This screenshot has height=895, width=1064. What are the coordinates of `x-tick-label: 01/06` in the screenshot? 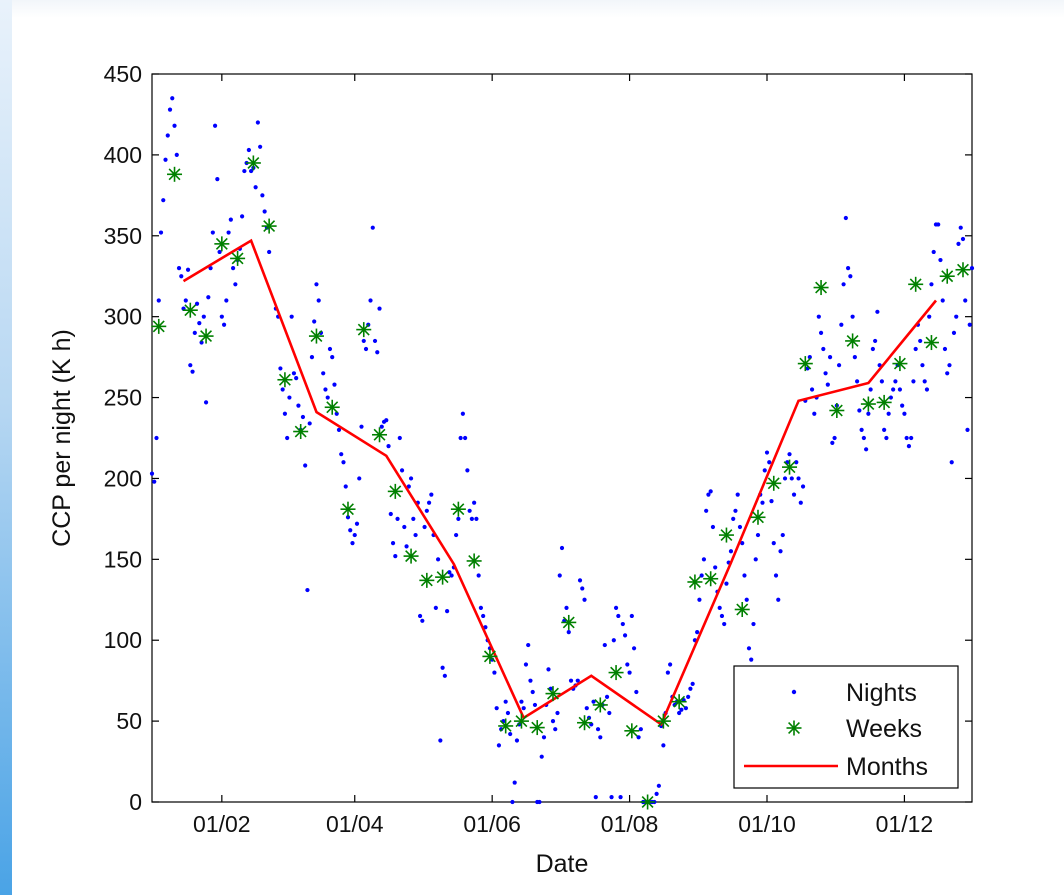 It's located at (492, 824).